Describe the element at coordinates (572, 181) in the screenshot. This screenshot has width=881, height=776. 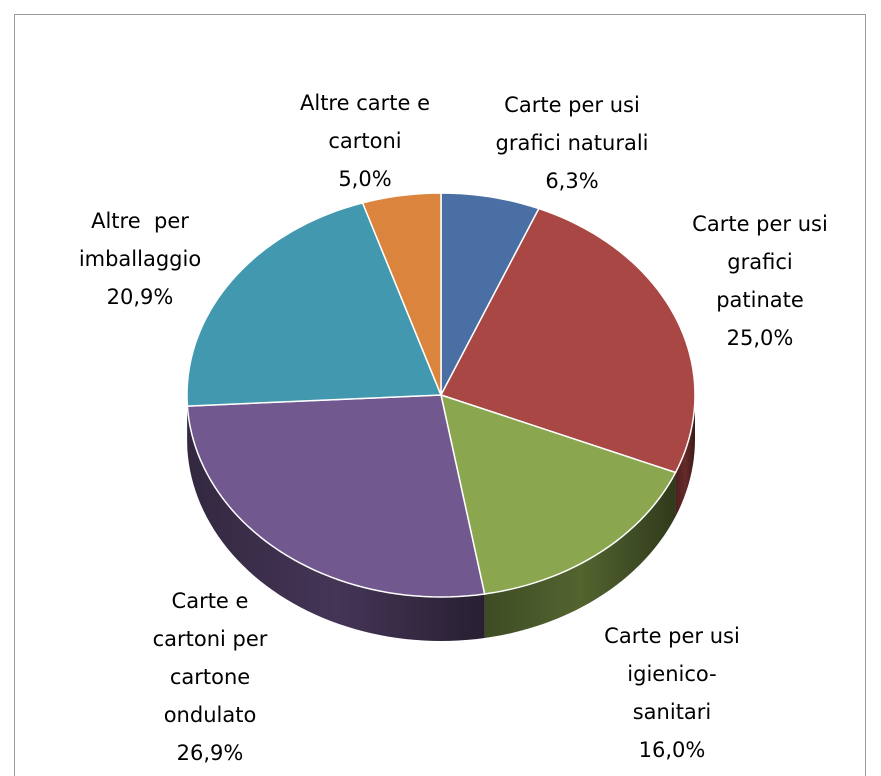
I see `value-label: 6,3%` at that location.